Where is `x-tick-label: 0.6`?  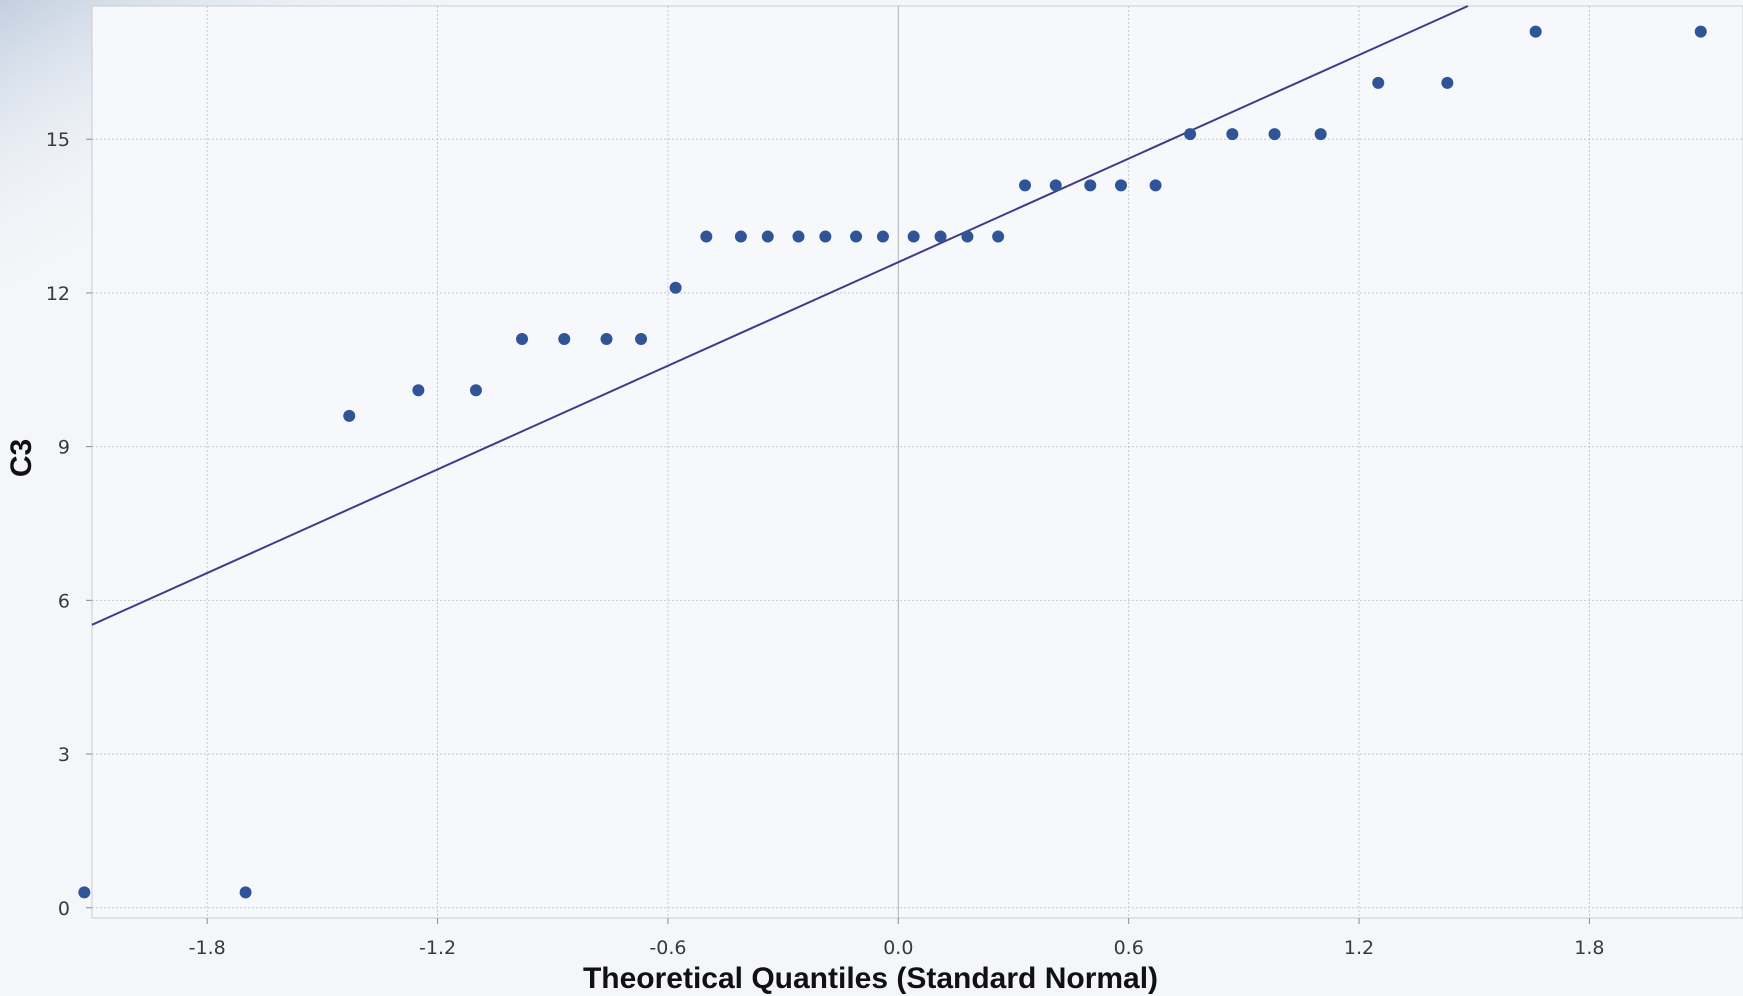
x-tick-label: 0.6 is located at coordinates (1129, 948).